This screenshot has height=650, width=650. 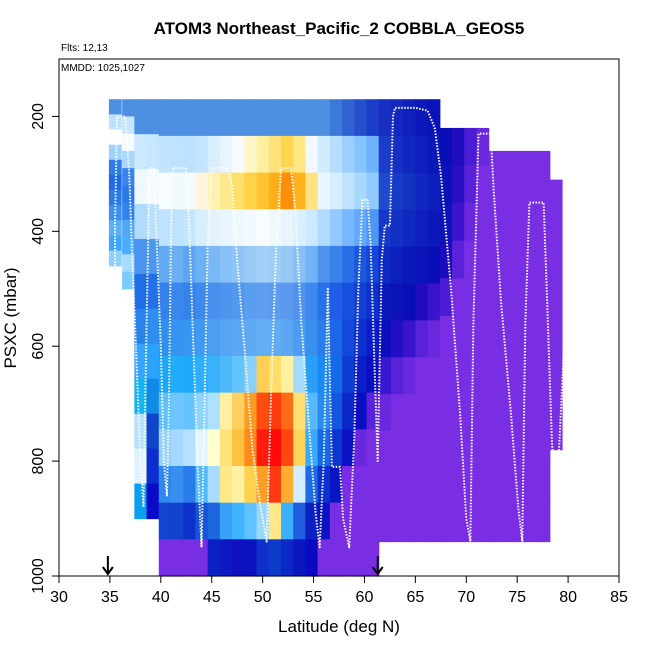 What do you see at coordinates (568, 597) in the screenshot?
I see `x-tick-label: 80` at bounding box center [568, 597].